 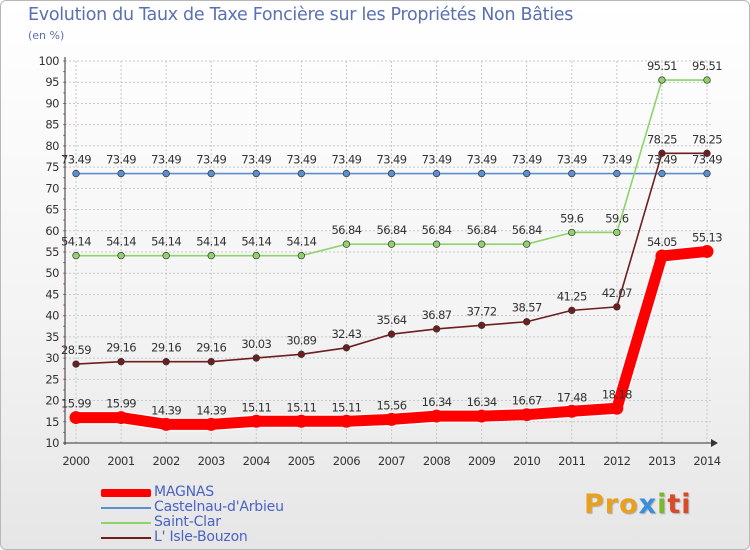 I want to click on x-tick-label: 2014, so click(x=706, y=461).